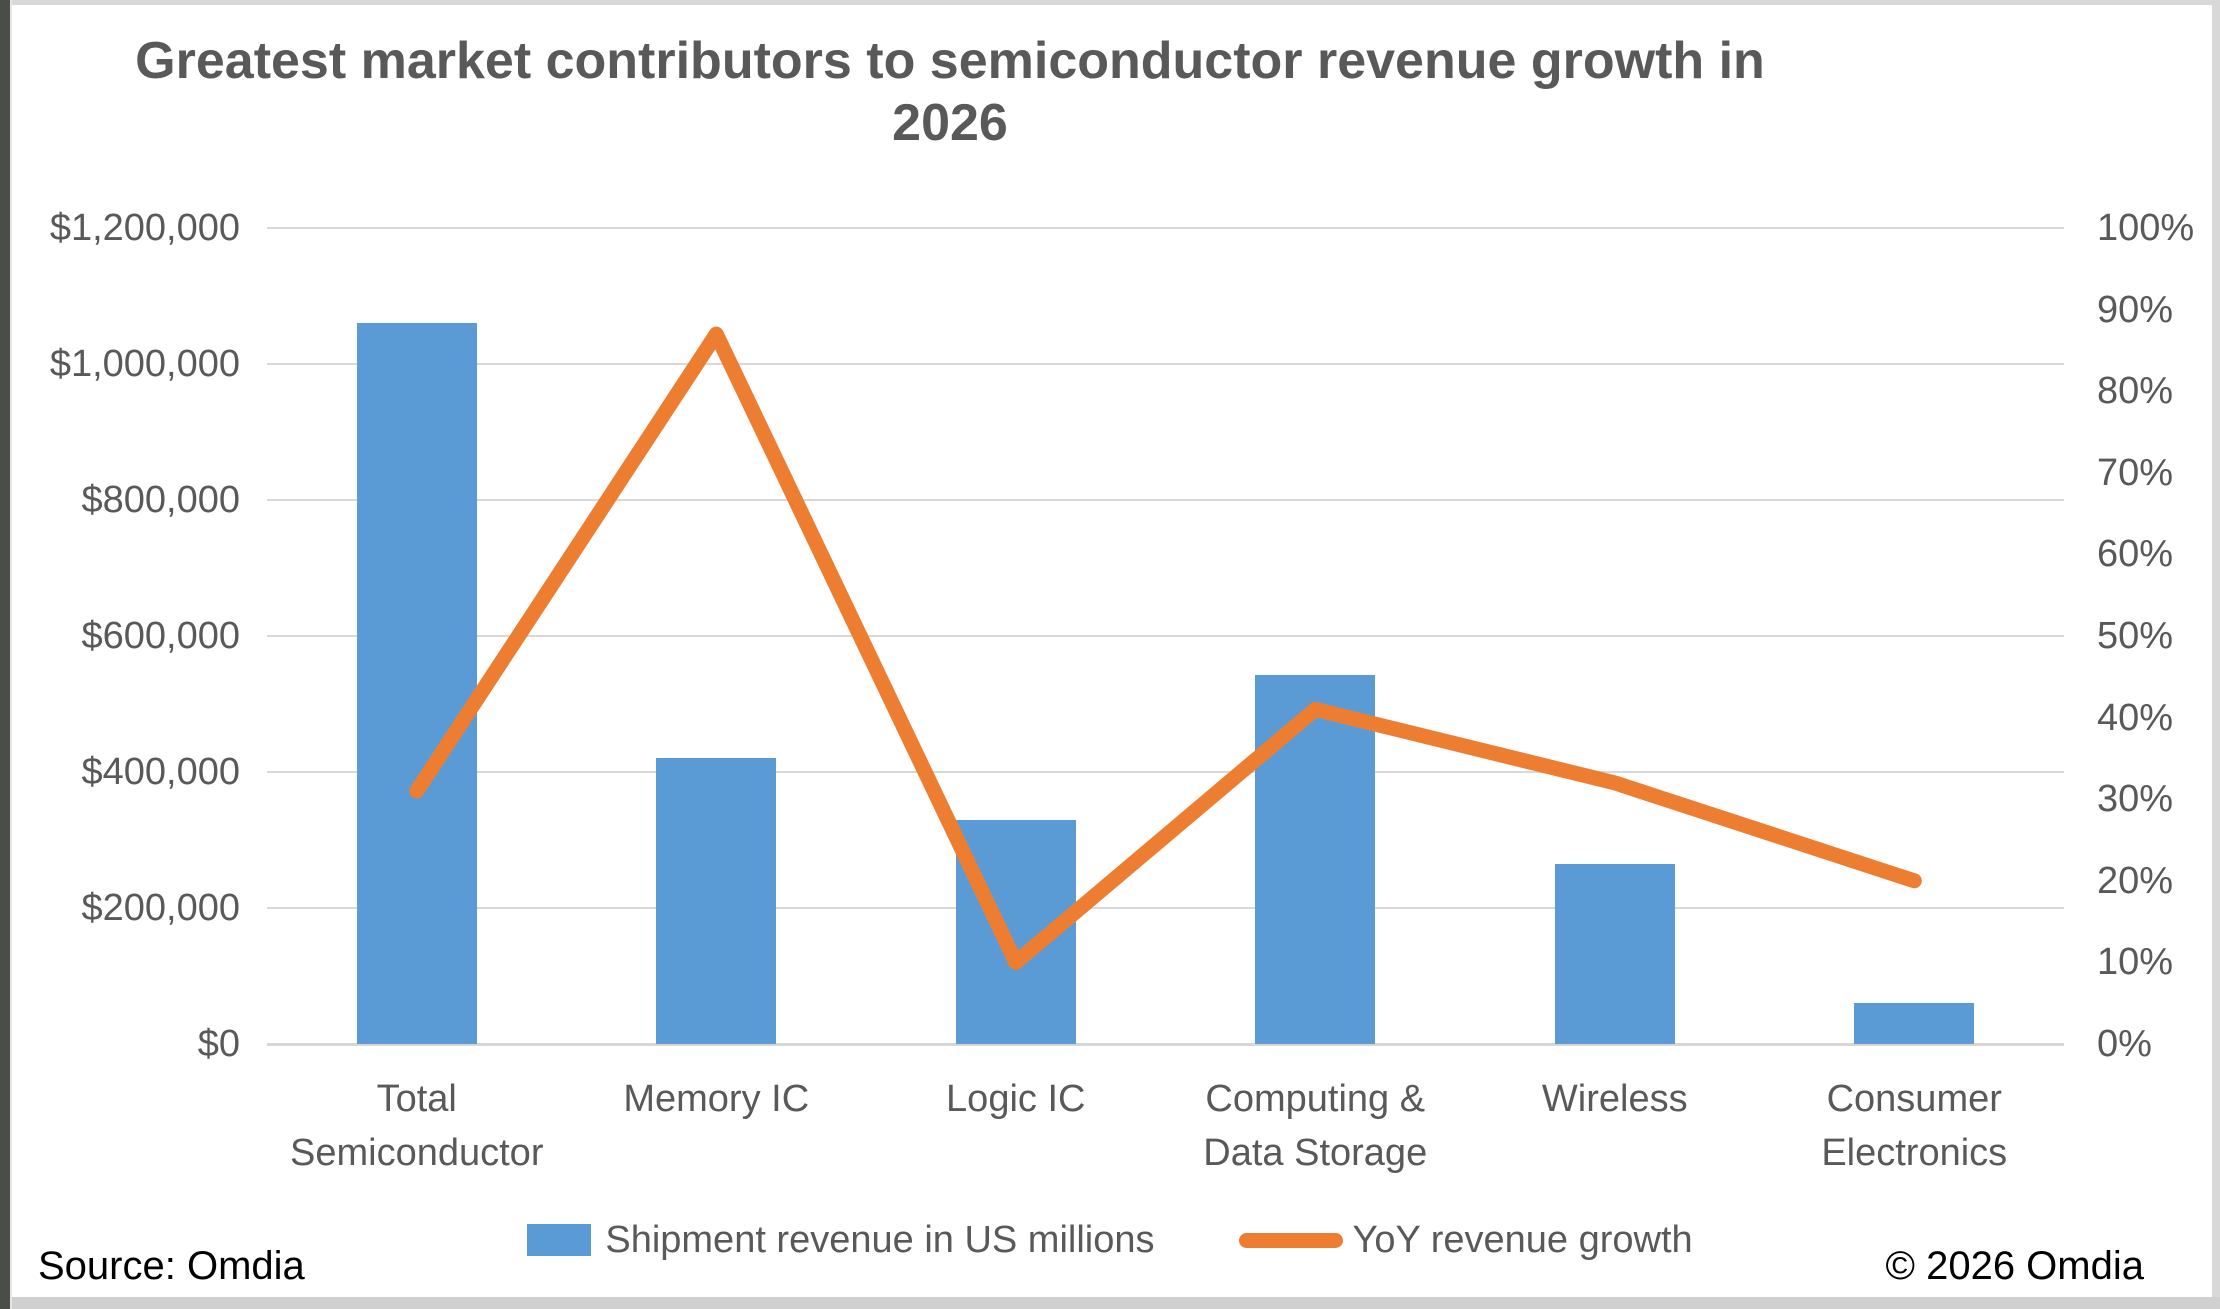 This screenshot has height=1309, width=2220. Describe the element at coordinates (1522, 1239) in the screenshot. I see `legend-label-growth: YoY revenue growth` at that location.